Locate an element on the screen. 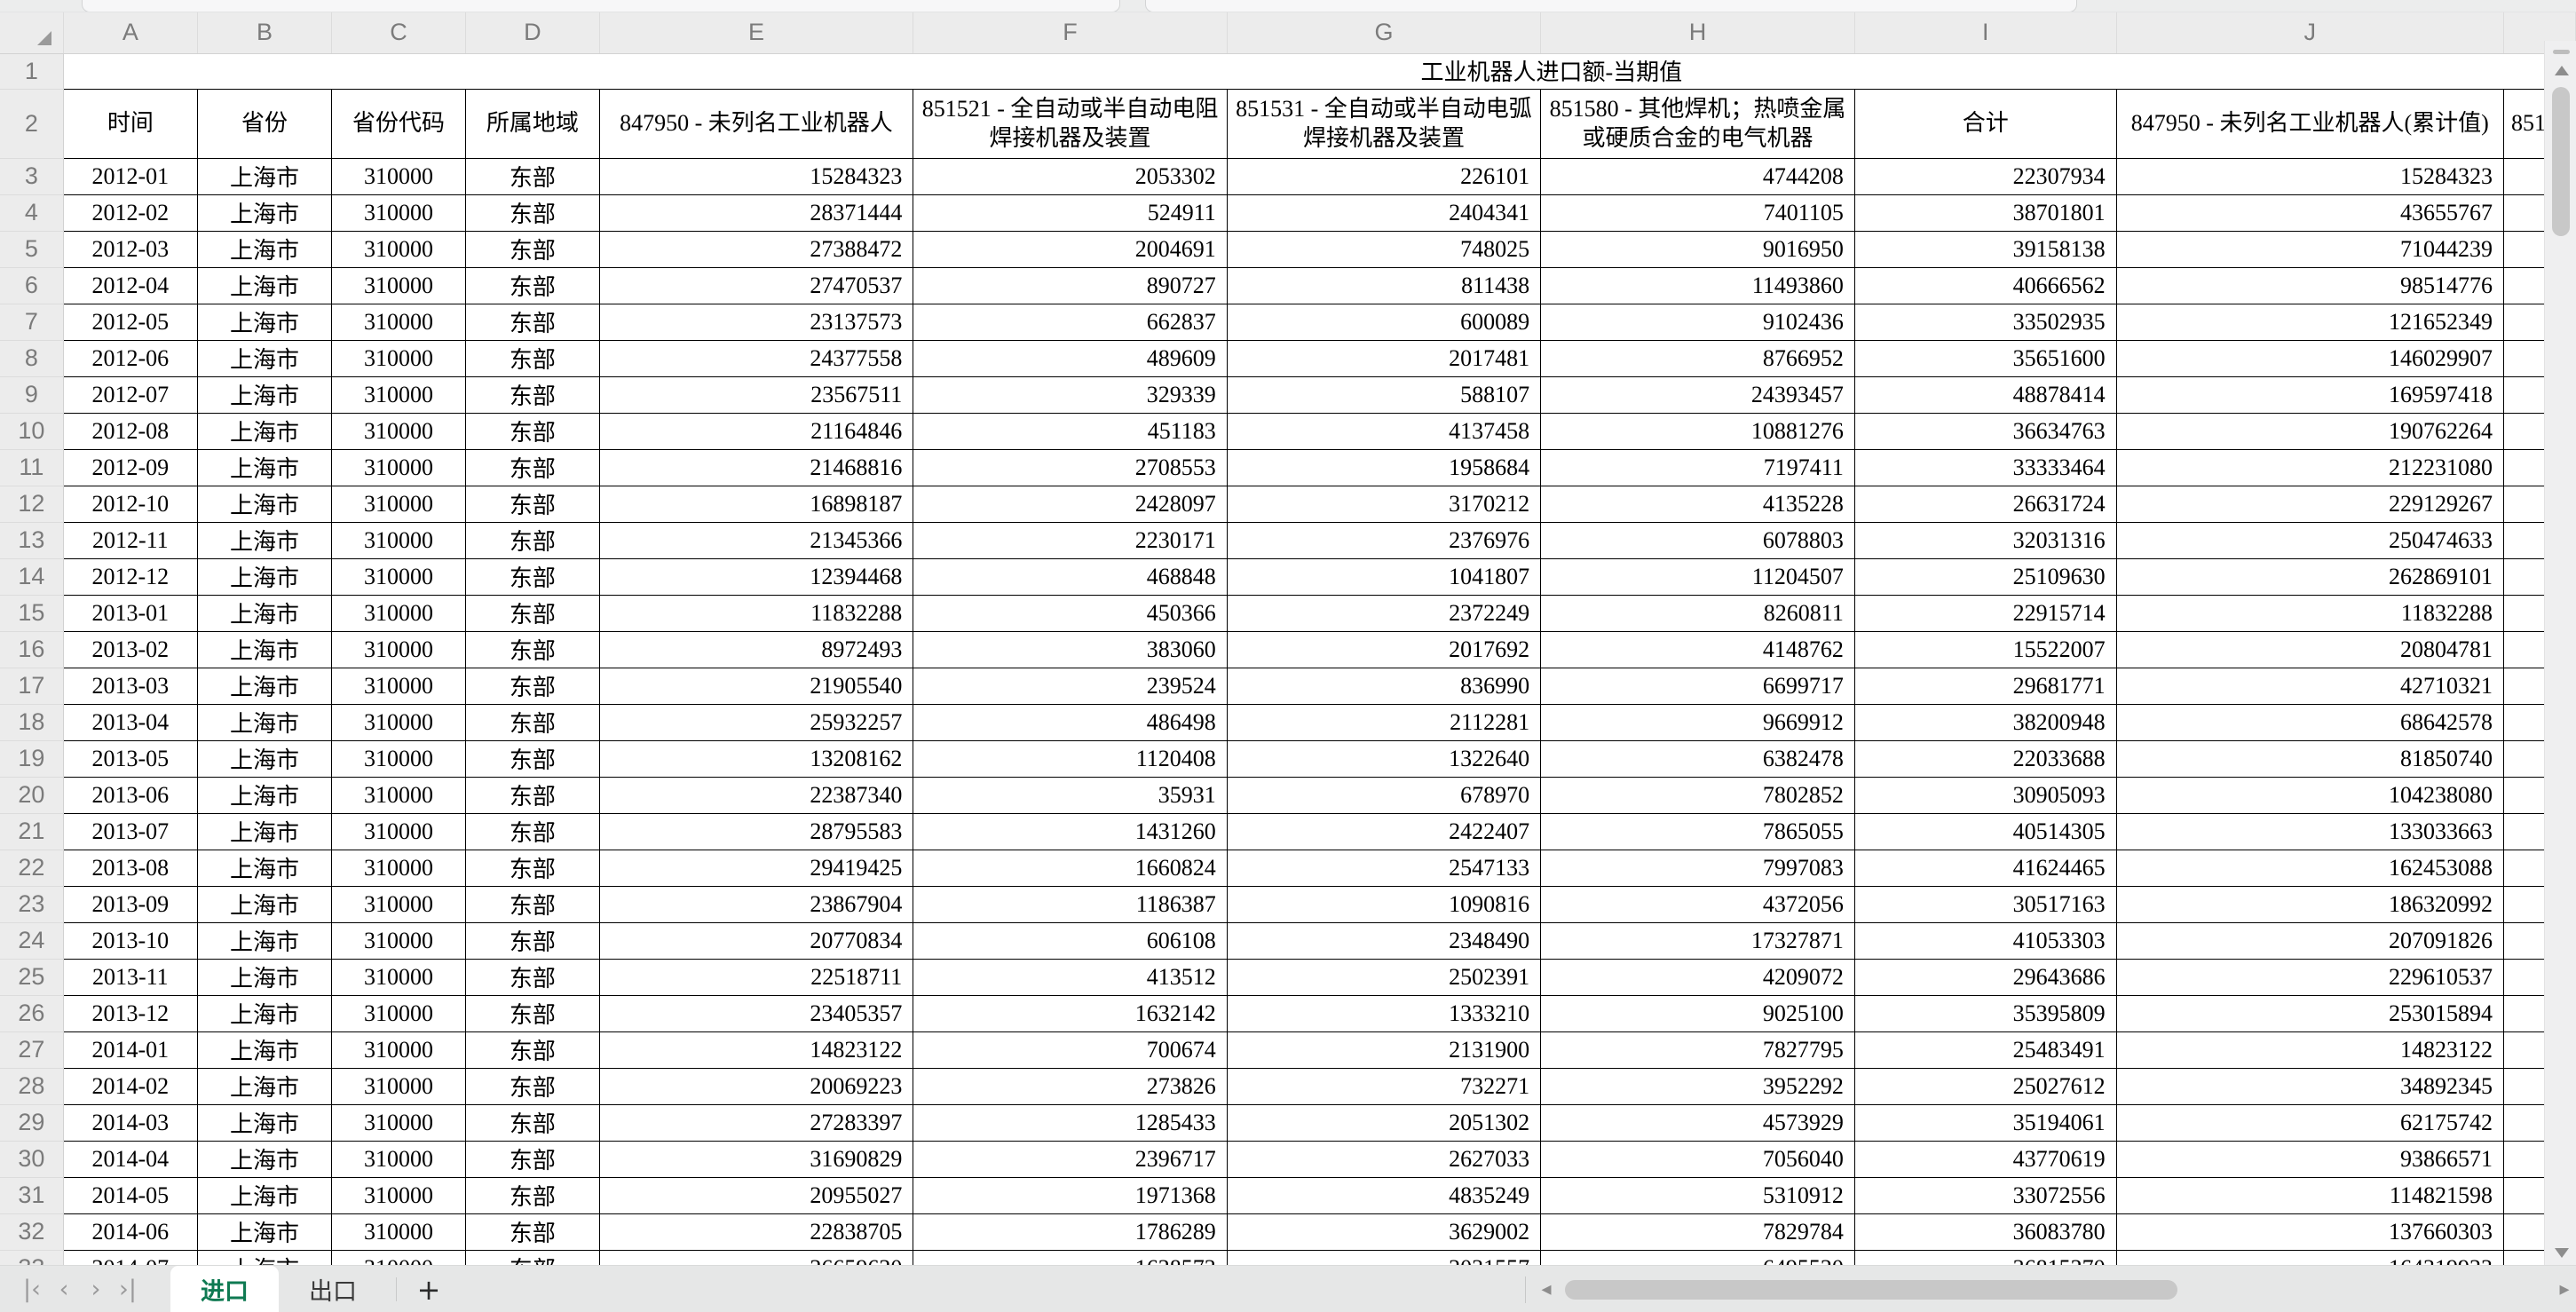  cell-847950-row-3: 15284323 is located at coordinates (756, 176).